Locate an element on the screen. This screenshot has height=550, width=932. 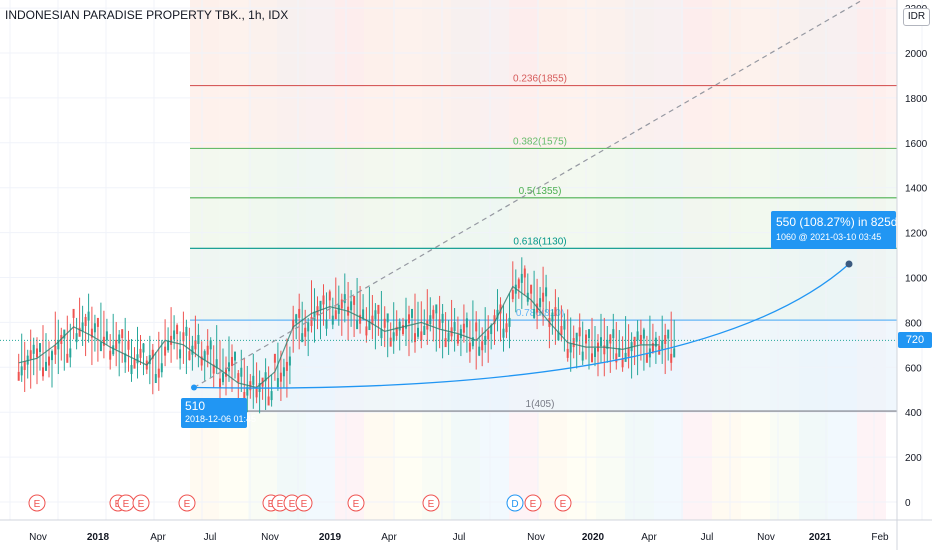
y-tick-label: 1200 is located at coordinates (916, 234).